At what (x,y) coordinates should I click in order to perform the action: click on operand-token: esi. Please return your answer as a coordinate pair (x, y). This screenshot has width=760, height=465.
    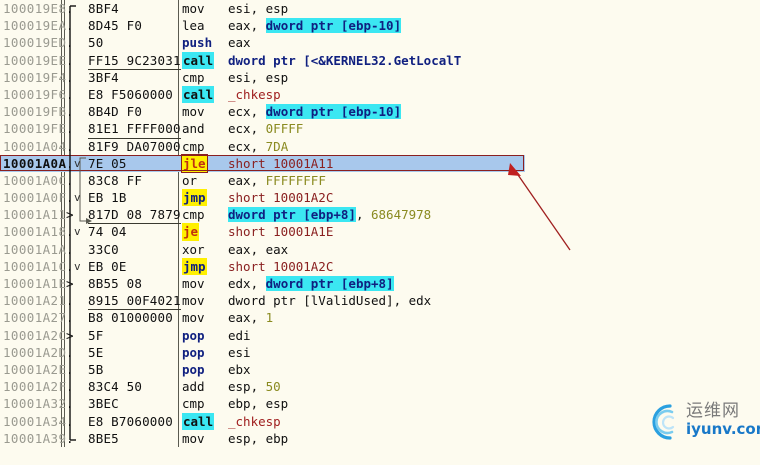
    Looking at the image, I should click on (239, 352).